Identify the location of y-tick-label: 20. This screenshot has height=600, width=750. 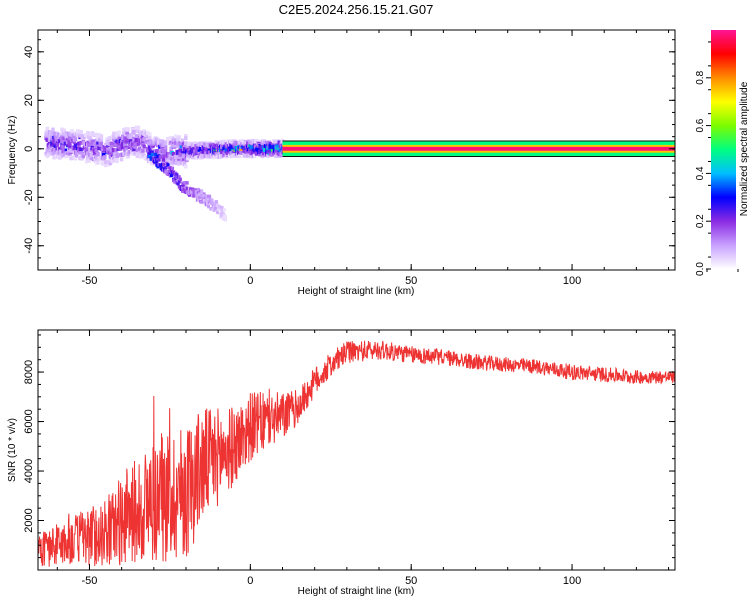
(29, 100).